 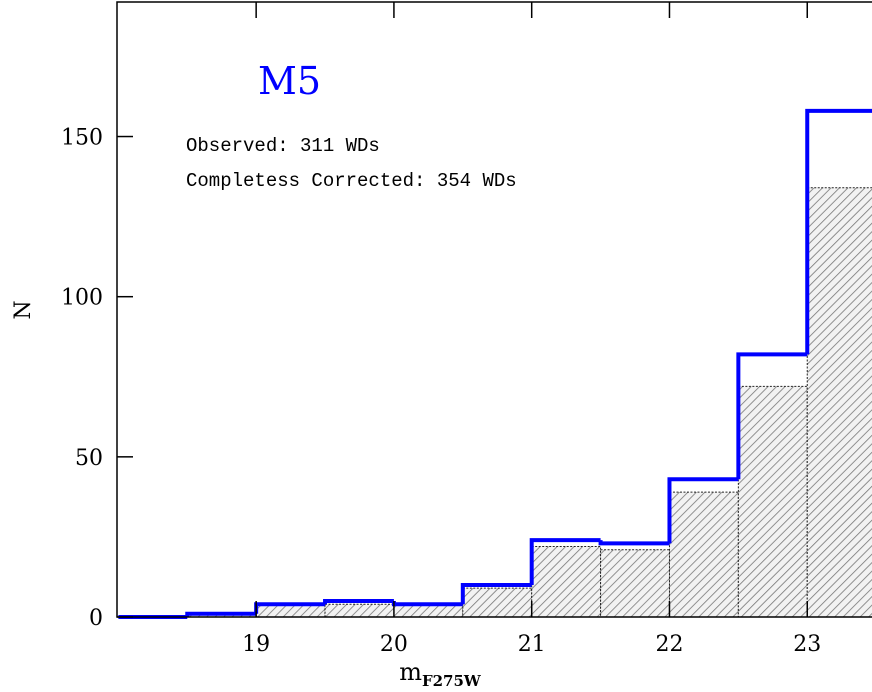 I want to click on annotation: Observed: 311 WDs, so click(x=283, y=146).